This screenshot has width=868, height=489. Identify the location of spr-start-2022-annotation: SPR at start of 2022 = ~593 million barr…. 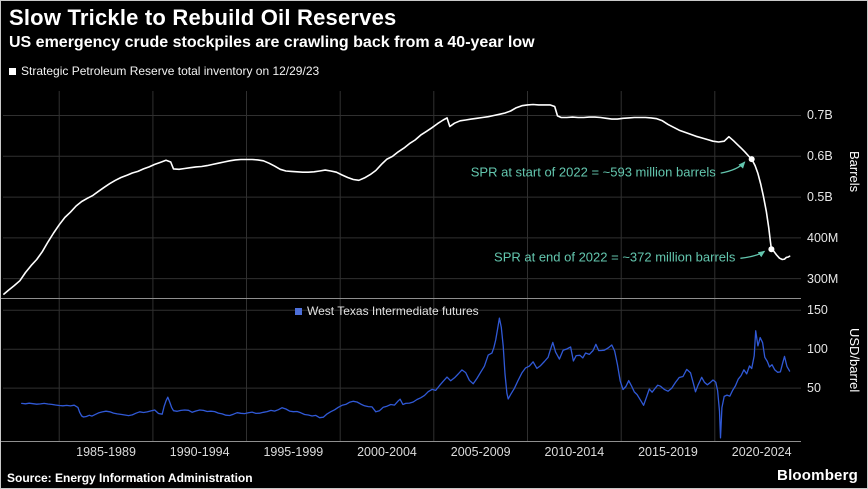
(593, 172).